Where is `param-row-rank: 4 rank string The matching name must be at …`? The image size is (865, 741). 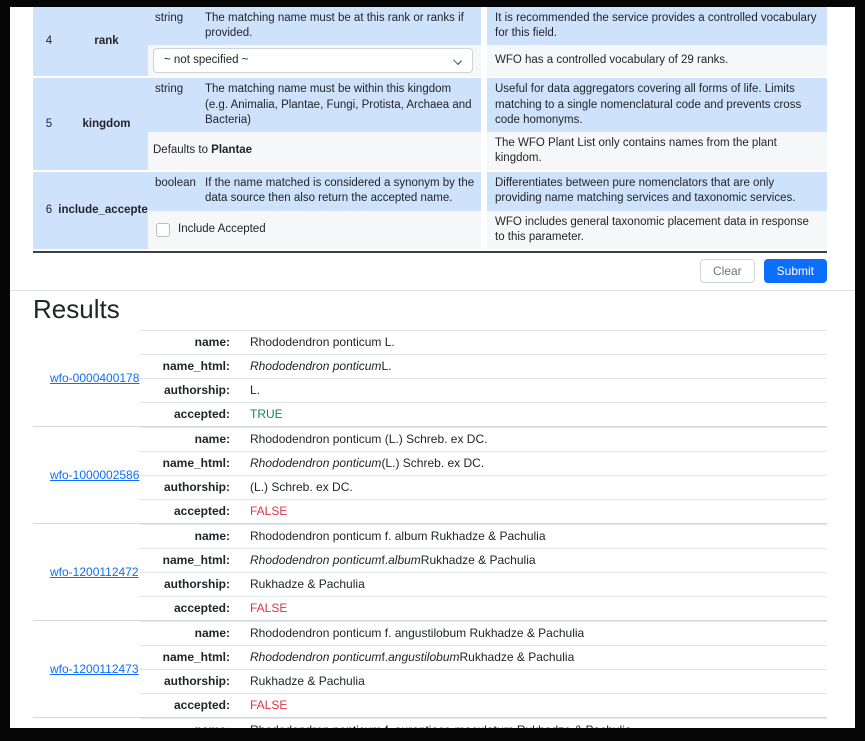
param-row-rank: 4 rank string The matching name must be at … is located at coordinates (430, 42).